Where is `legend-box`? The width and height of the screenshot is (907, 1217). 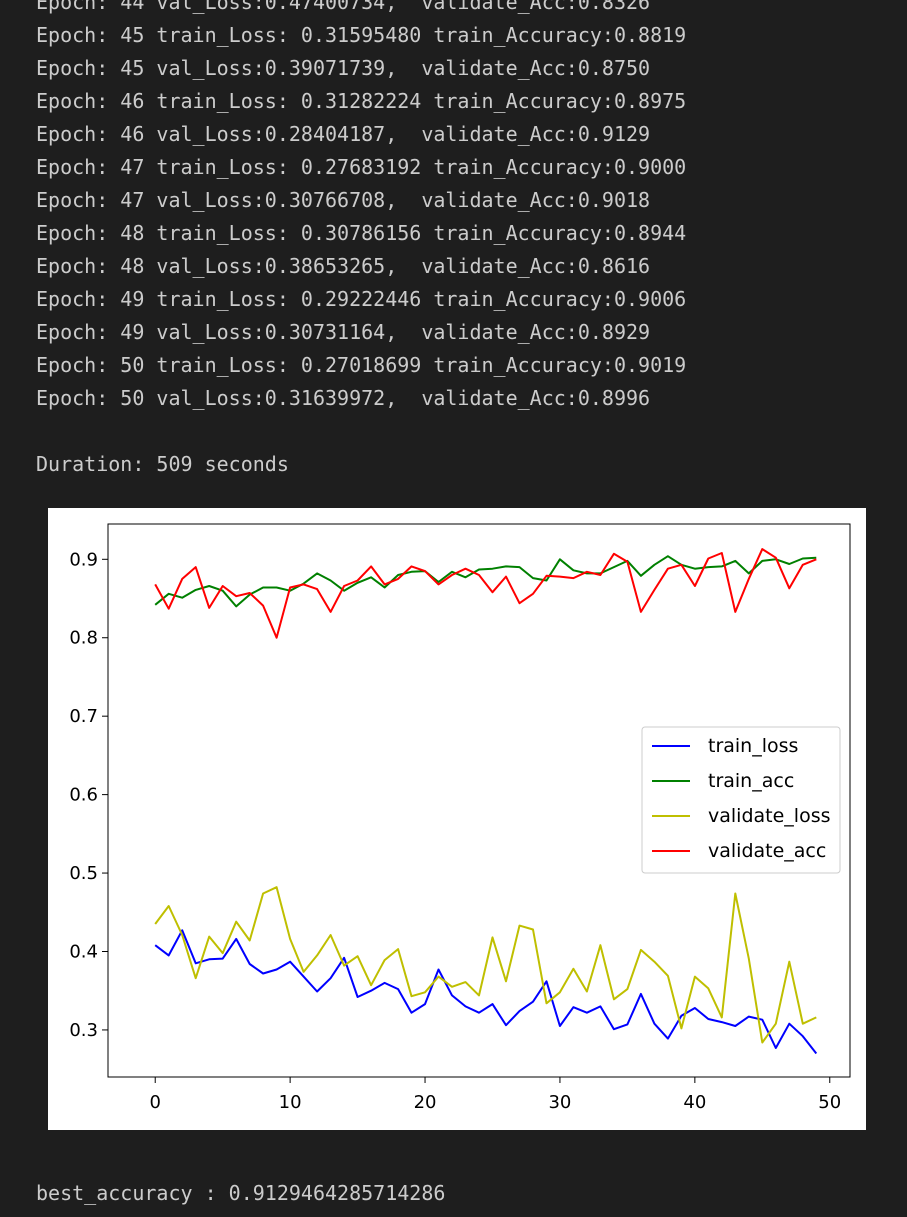 legend-box is located at coordinates (741, 800).